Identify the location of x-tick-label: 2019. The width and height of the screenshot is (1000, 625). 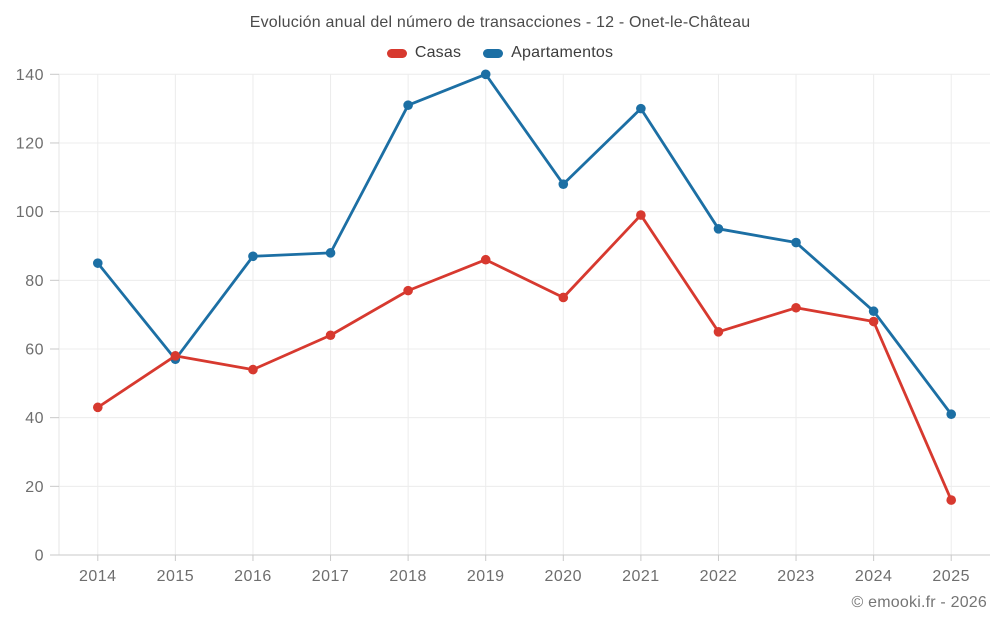
(486, 576).